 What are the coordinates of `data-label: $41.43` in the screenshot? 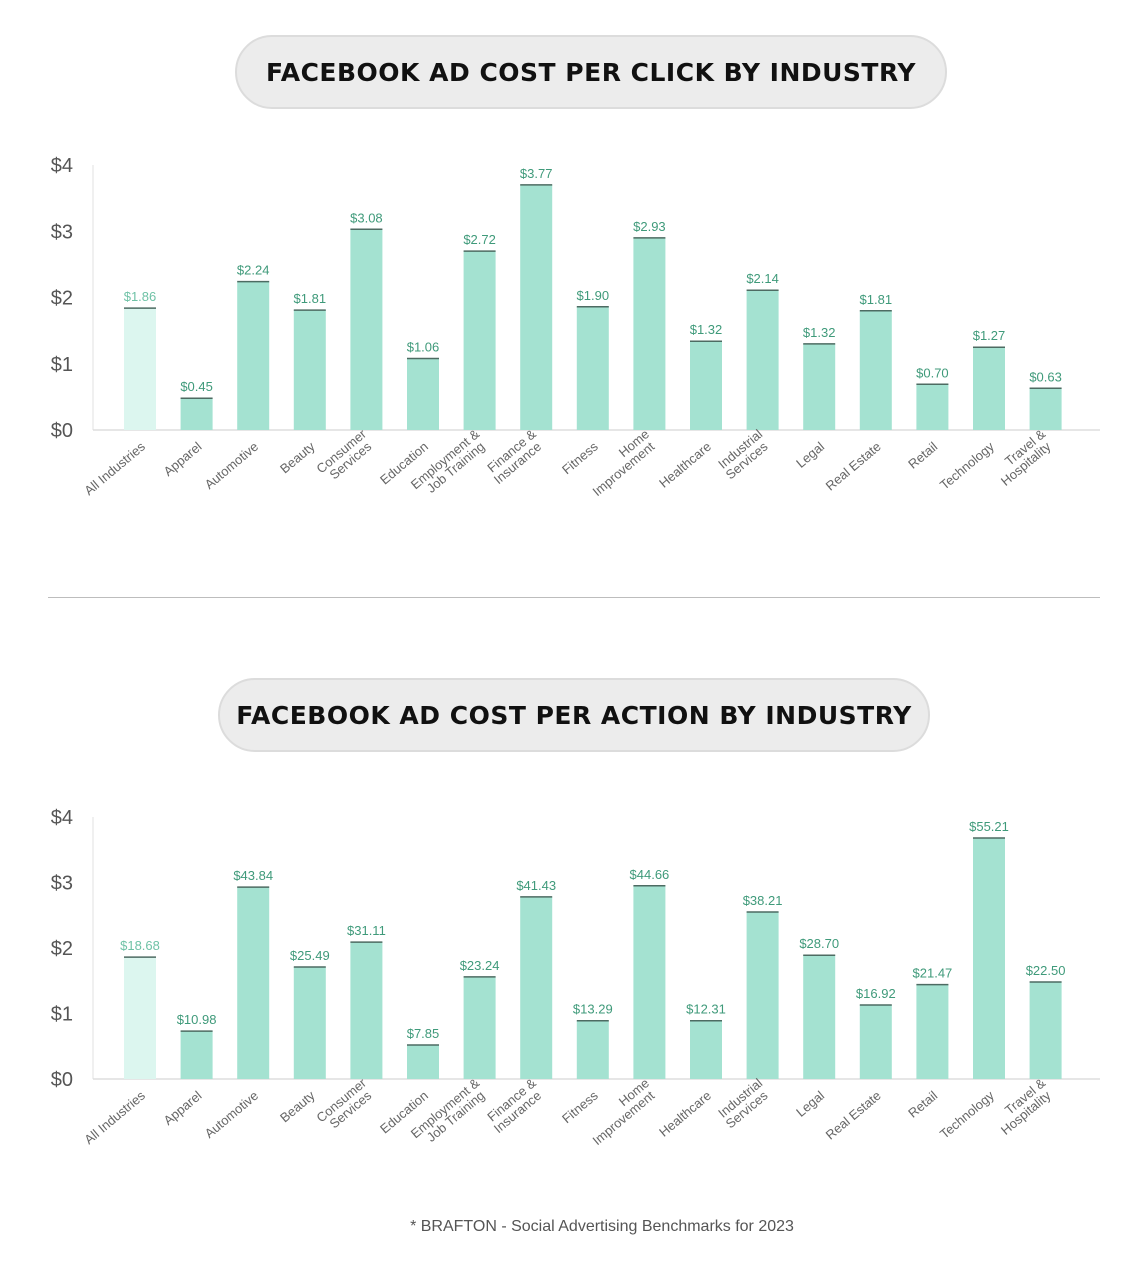 It's located at (536, 885).